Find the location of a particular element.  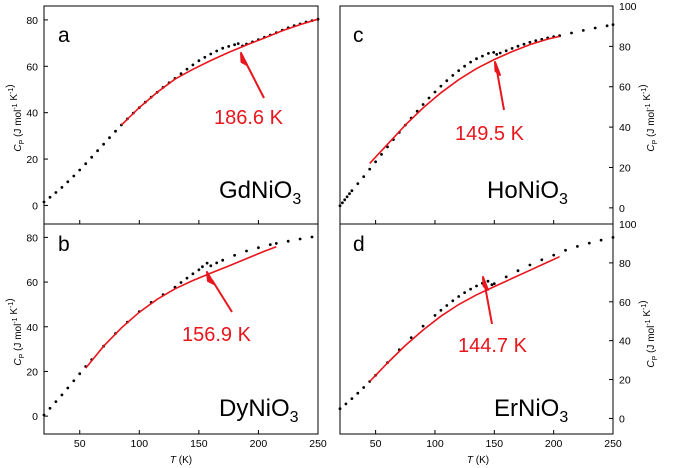

panel-a-y-tick-label: 60 is located at coordinates (32, 67).